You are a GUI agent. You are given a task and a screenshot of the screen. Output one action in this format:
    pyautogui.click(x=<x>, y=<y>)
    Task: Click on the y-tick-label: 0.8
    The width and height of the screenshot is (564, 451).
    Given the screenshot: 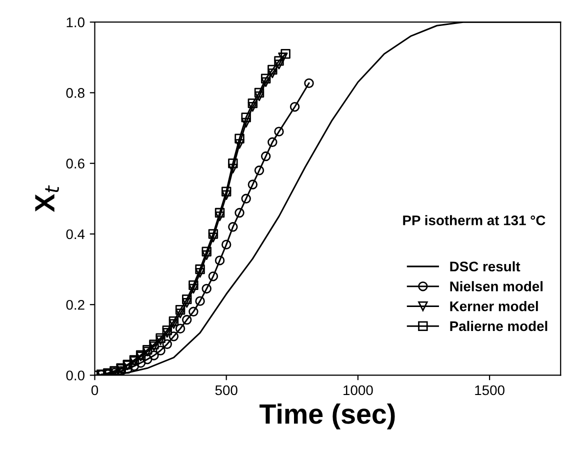 What is the action you would take?
    pyautogui.click(x=75, y=93)
    